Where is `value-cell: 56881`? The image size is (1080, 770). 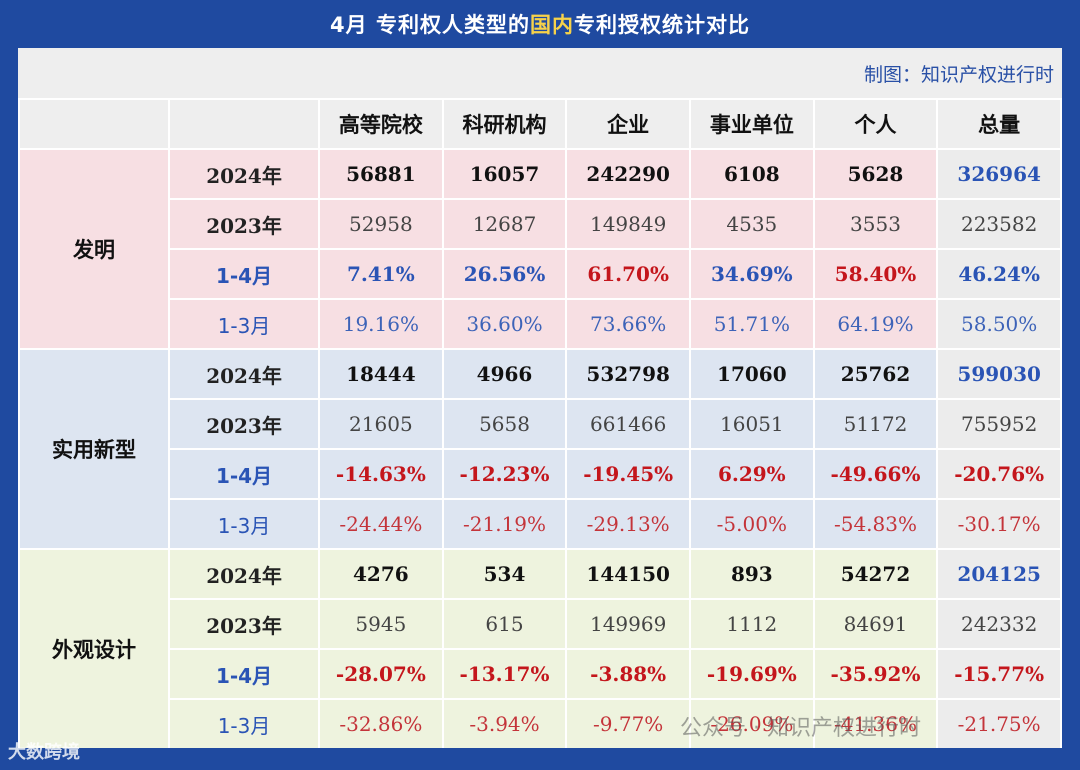 value-cell: 56881 is located at coordinates (381, 174).